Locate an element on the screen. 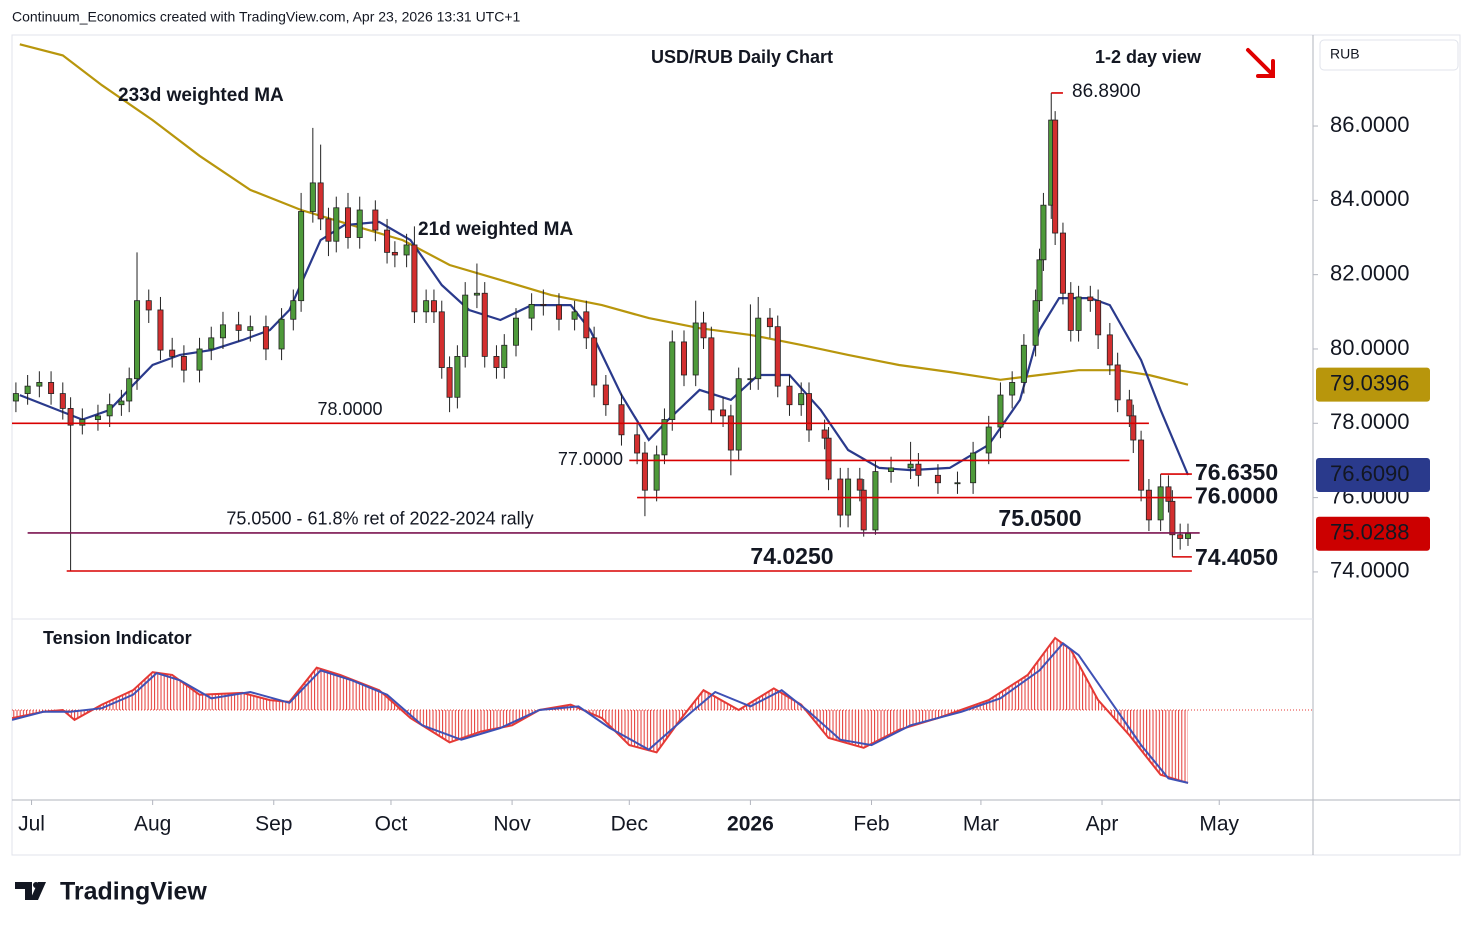 This screenshot has width=1474, height=930. direction-arrow is located at coordinates (1260, 63).